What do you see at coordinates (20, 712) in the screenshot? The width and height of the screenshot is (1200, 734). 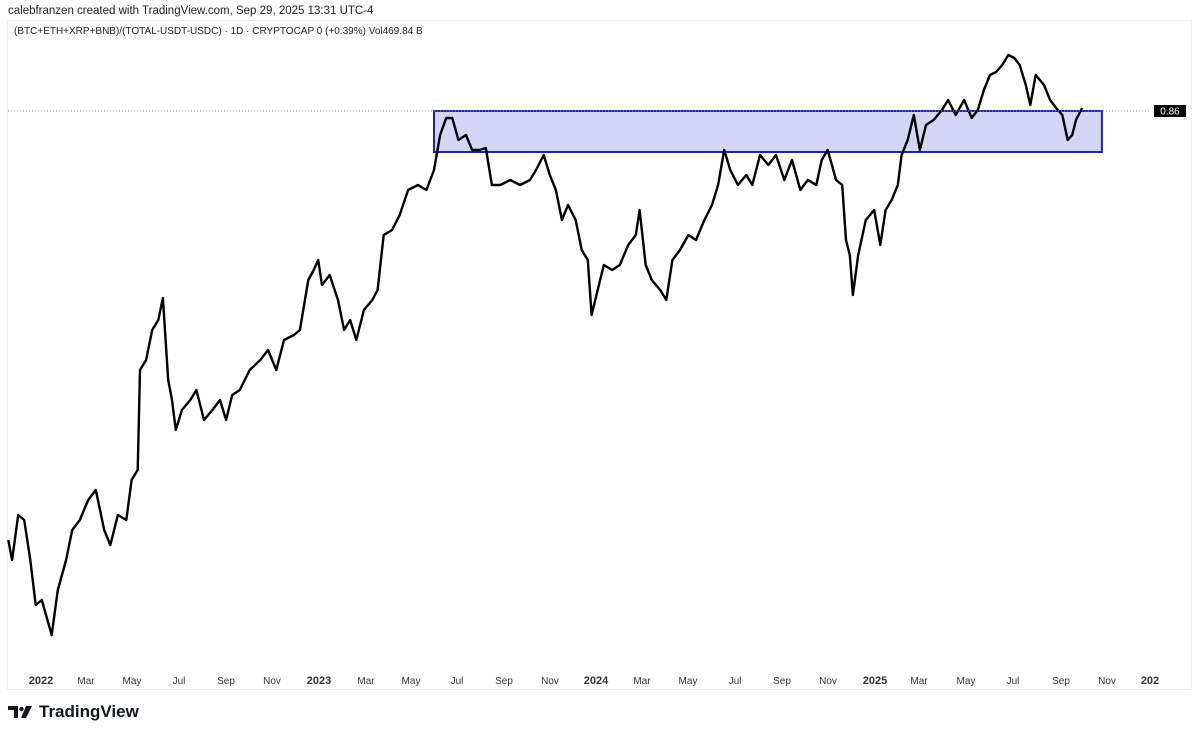 I see `tradingview-logo-icon` at bounding box center [20, 712].